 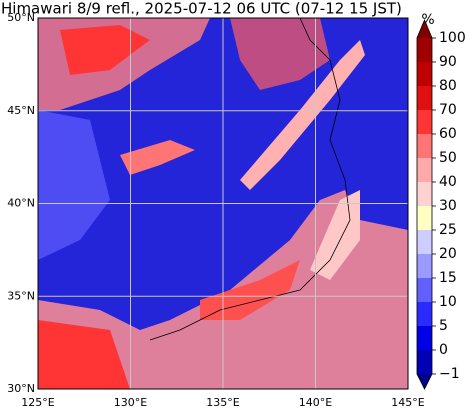 I want to click on lat-tick-label: 30°N, so click(x=21, y=388).